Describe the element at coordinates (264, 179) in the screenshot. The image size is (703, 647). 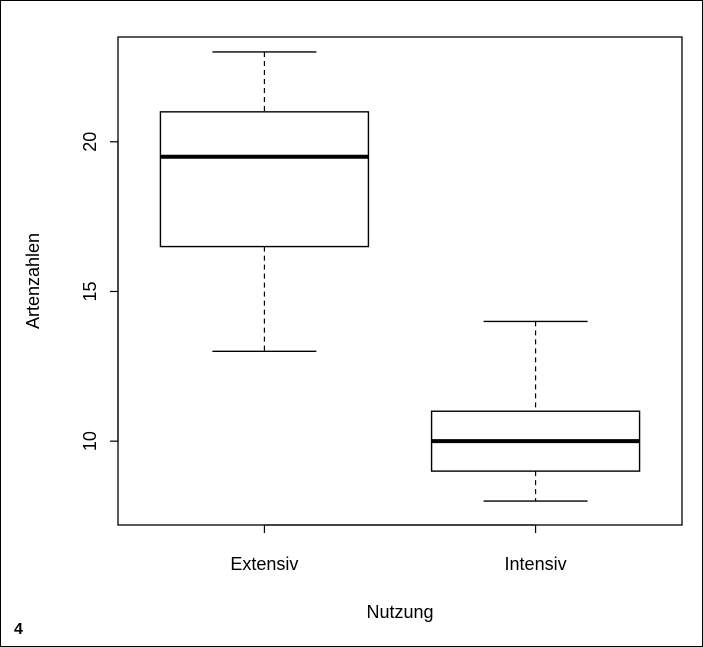
I see `iqr-box` at that location.